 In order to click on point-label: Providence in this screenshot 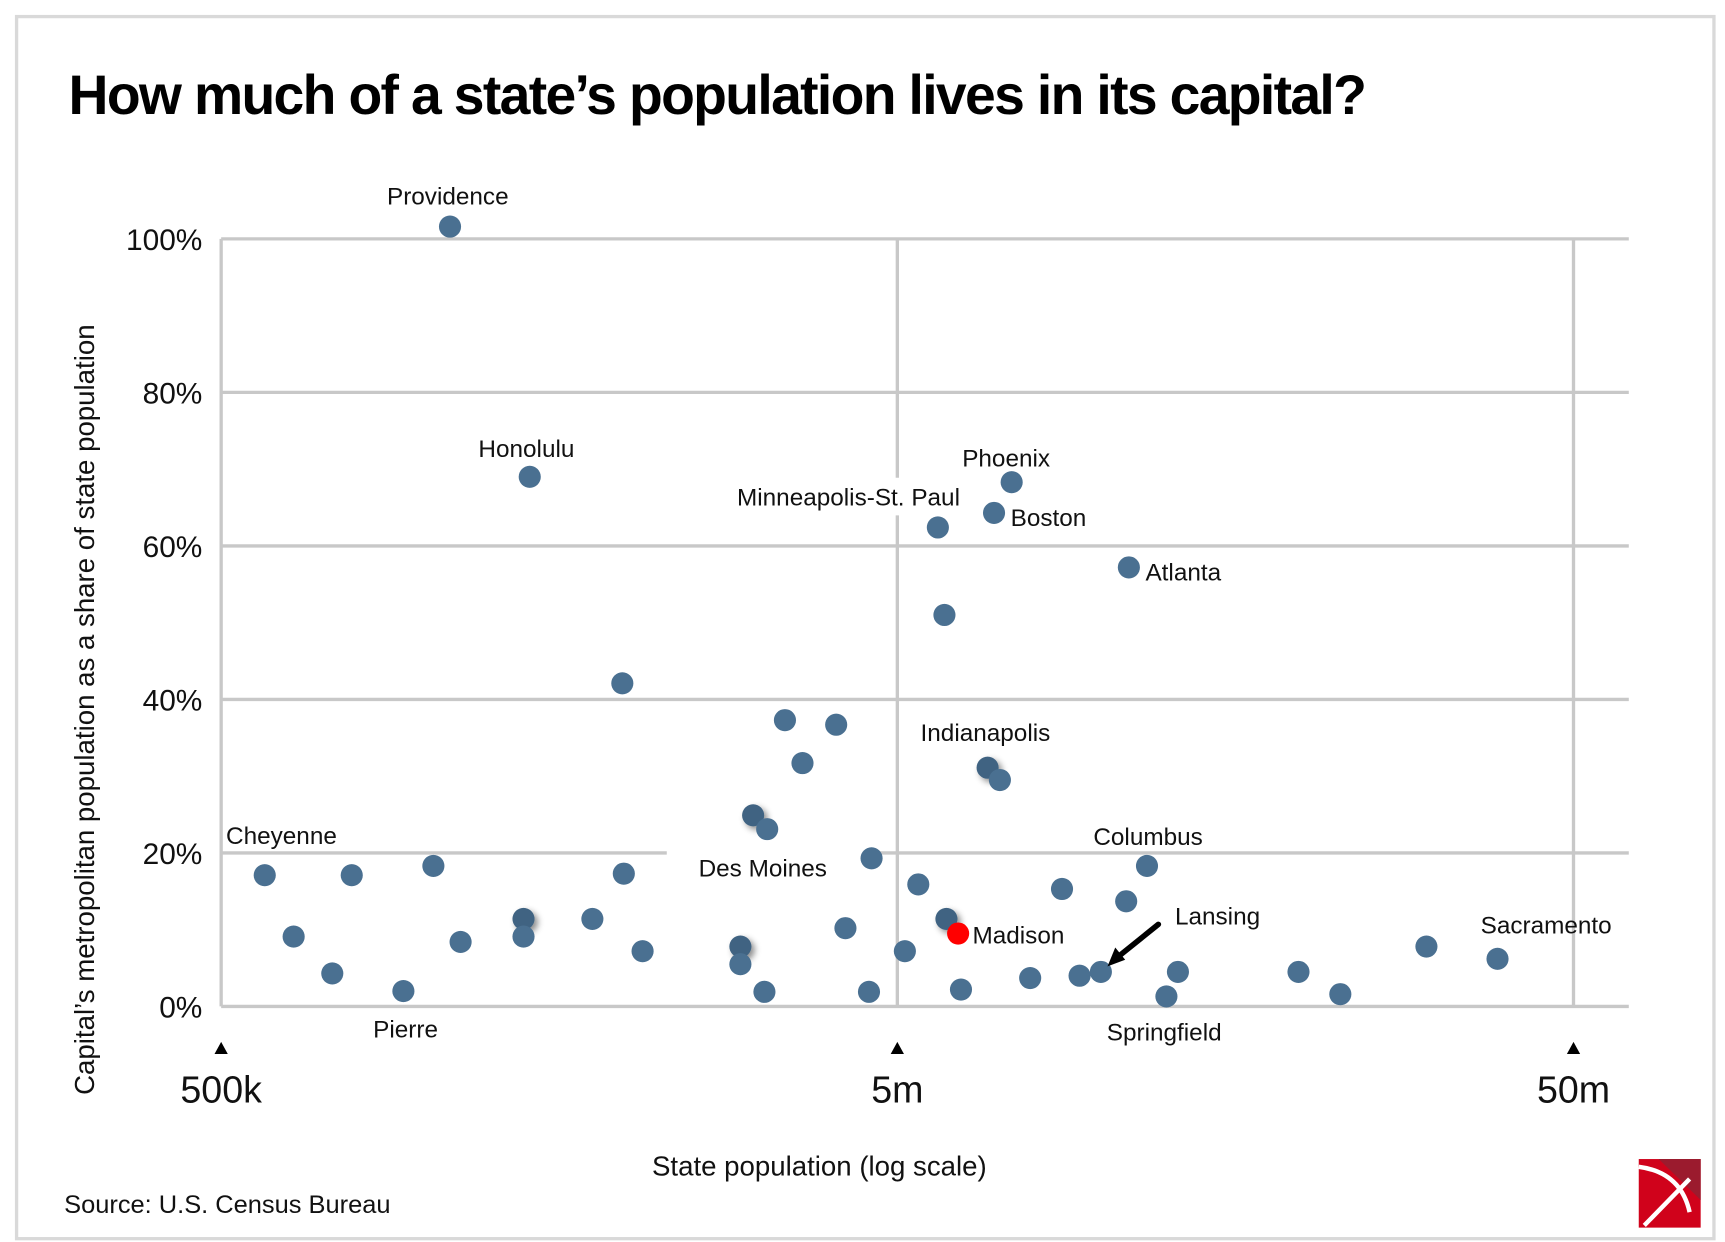, I will do `click(448, 196)`.